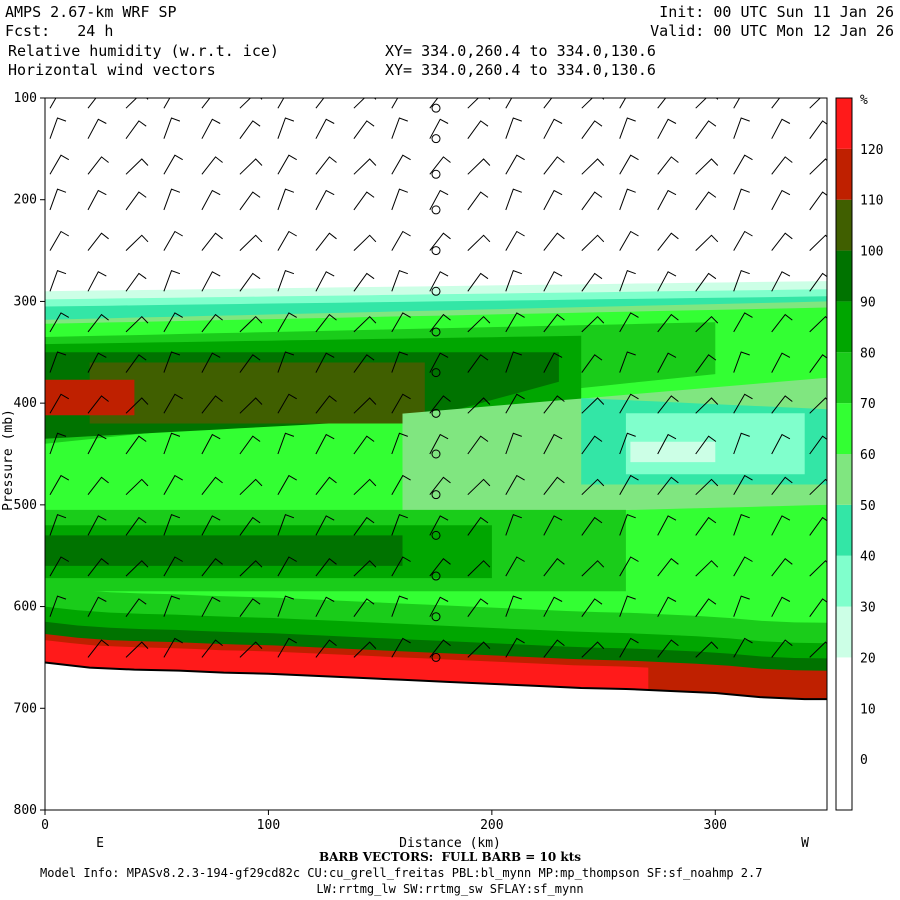 Image resolution: width=900 pixels, height=900 pixels. I want to click on xy-range-1: XY= 334.0,260.4 to 334.0,130.6, so click(520, 51).